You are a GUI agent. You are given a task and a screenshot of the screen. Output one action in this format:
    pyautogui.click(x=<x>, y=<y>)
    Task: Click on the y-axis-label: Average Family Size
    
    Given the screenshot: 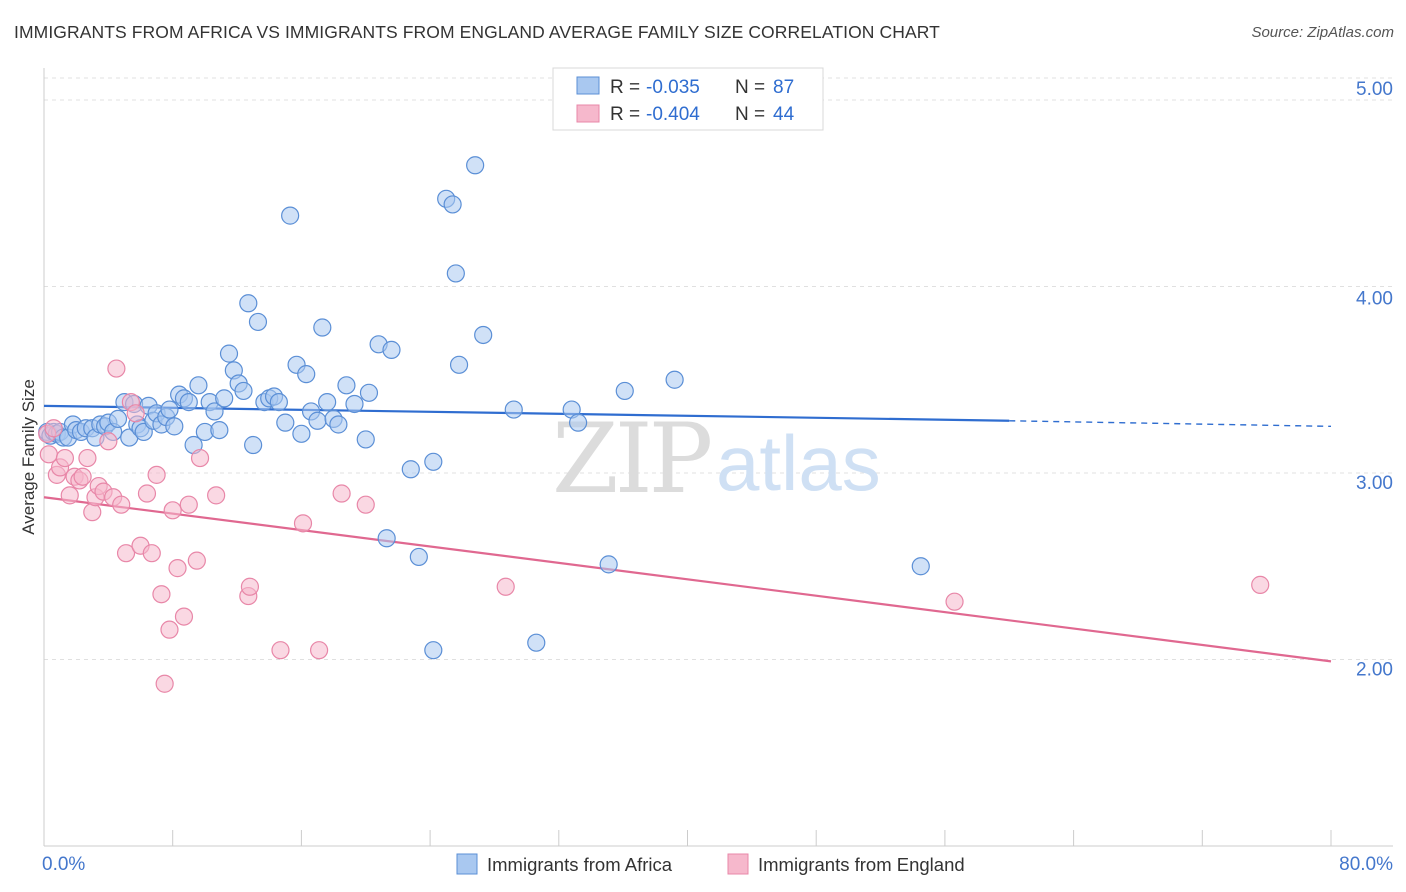 What is the action you would take?
    pyautogui.click(x=28, y=457)
    